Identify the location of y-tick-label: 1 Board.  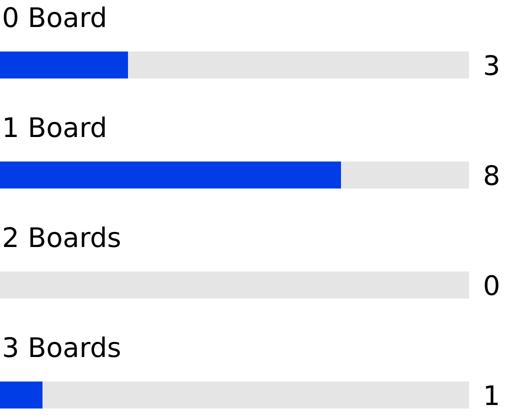
(55, 128).